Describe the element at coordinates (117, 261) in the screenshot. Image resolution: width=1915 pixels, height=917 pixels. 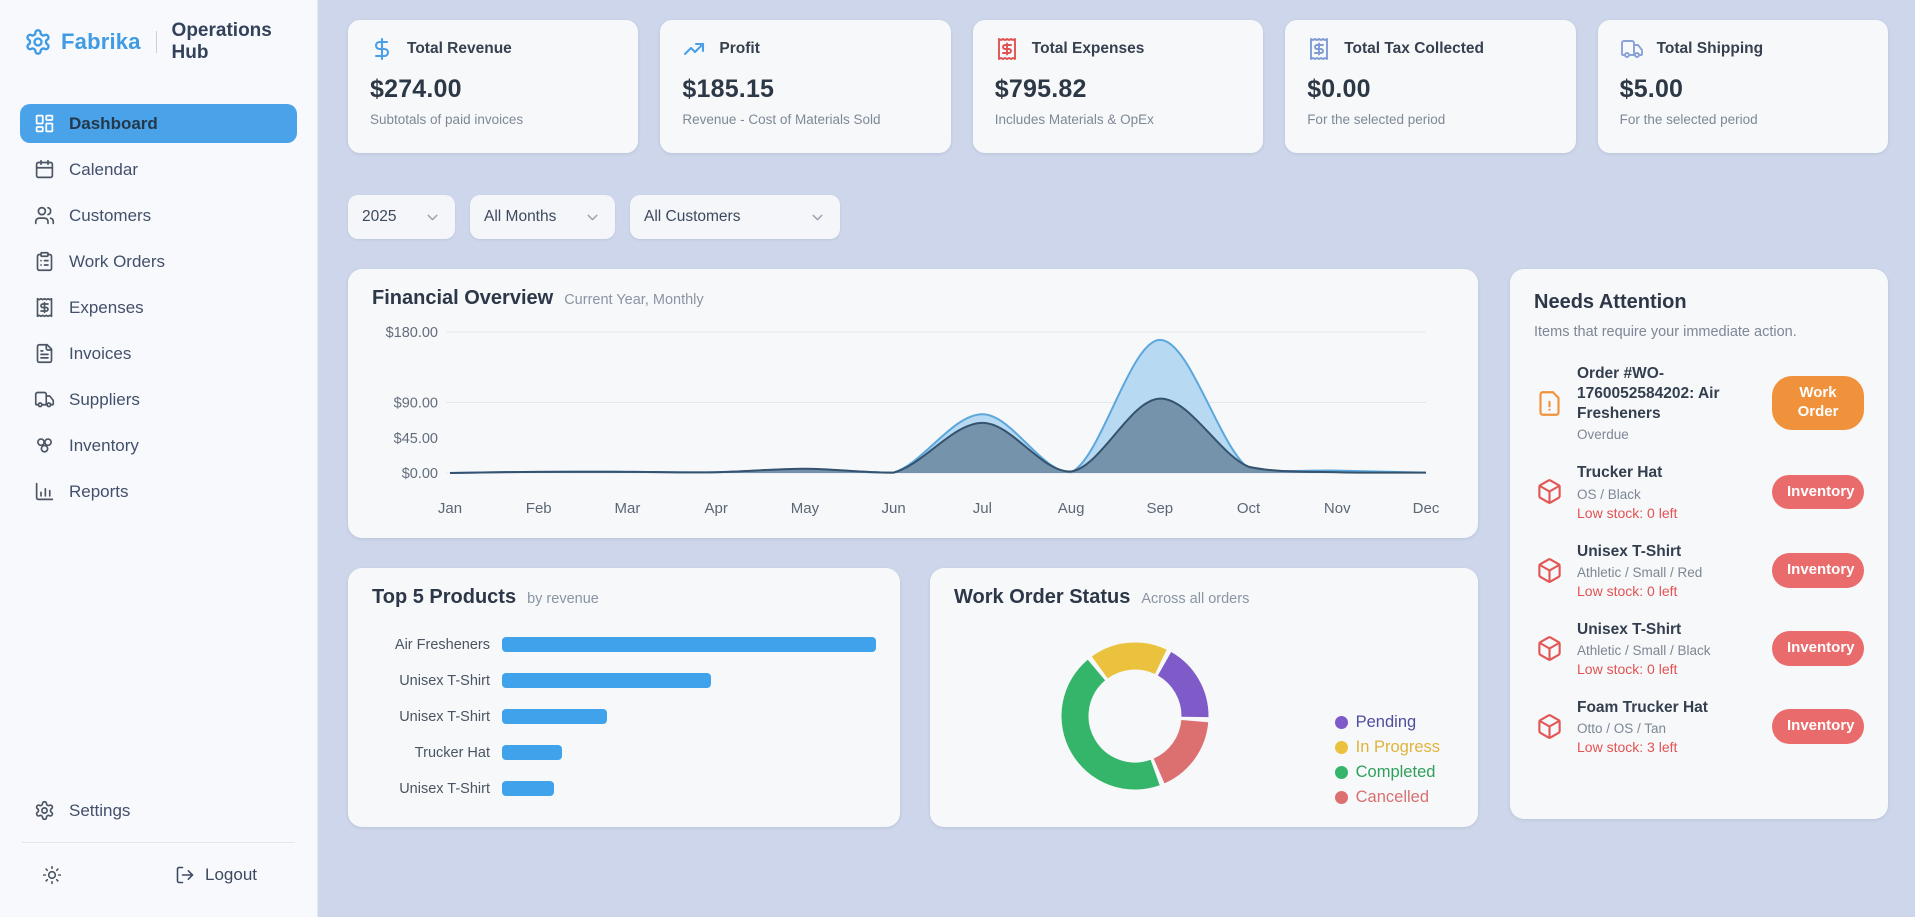
I see `sidebar-item-label: Work Orders` at that location.